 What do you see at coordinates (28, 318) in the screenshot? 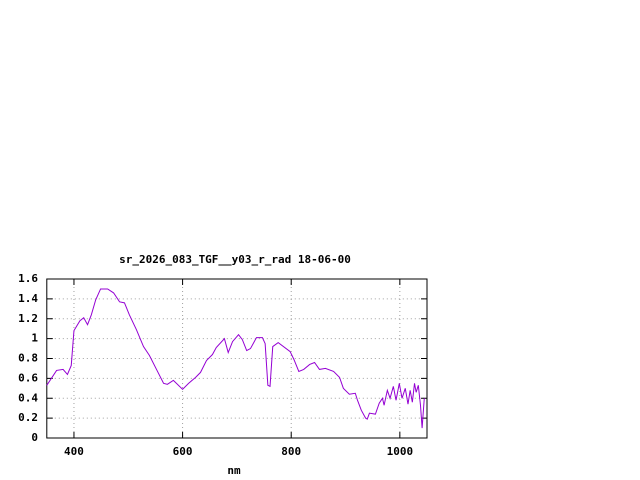
I see `y-tick-label: 1.2` at bounding box center [28, 318].